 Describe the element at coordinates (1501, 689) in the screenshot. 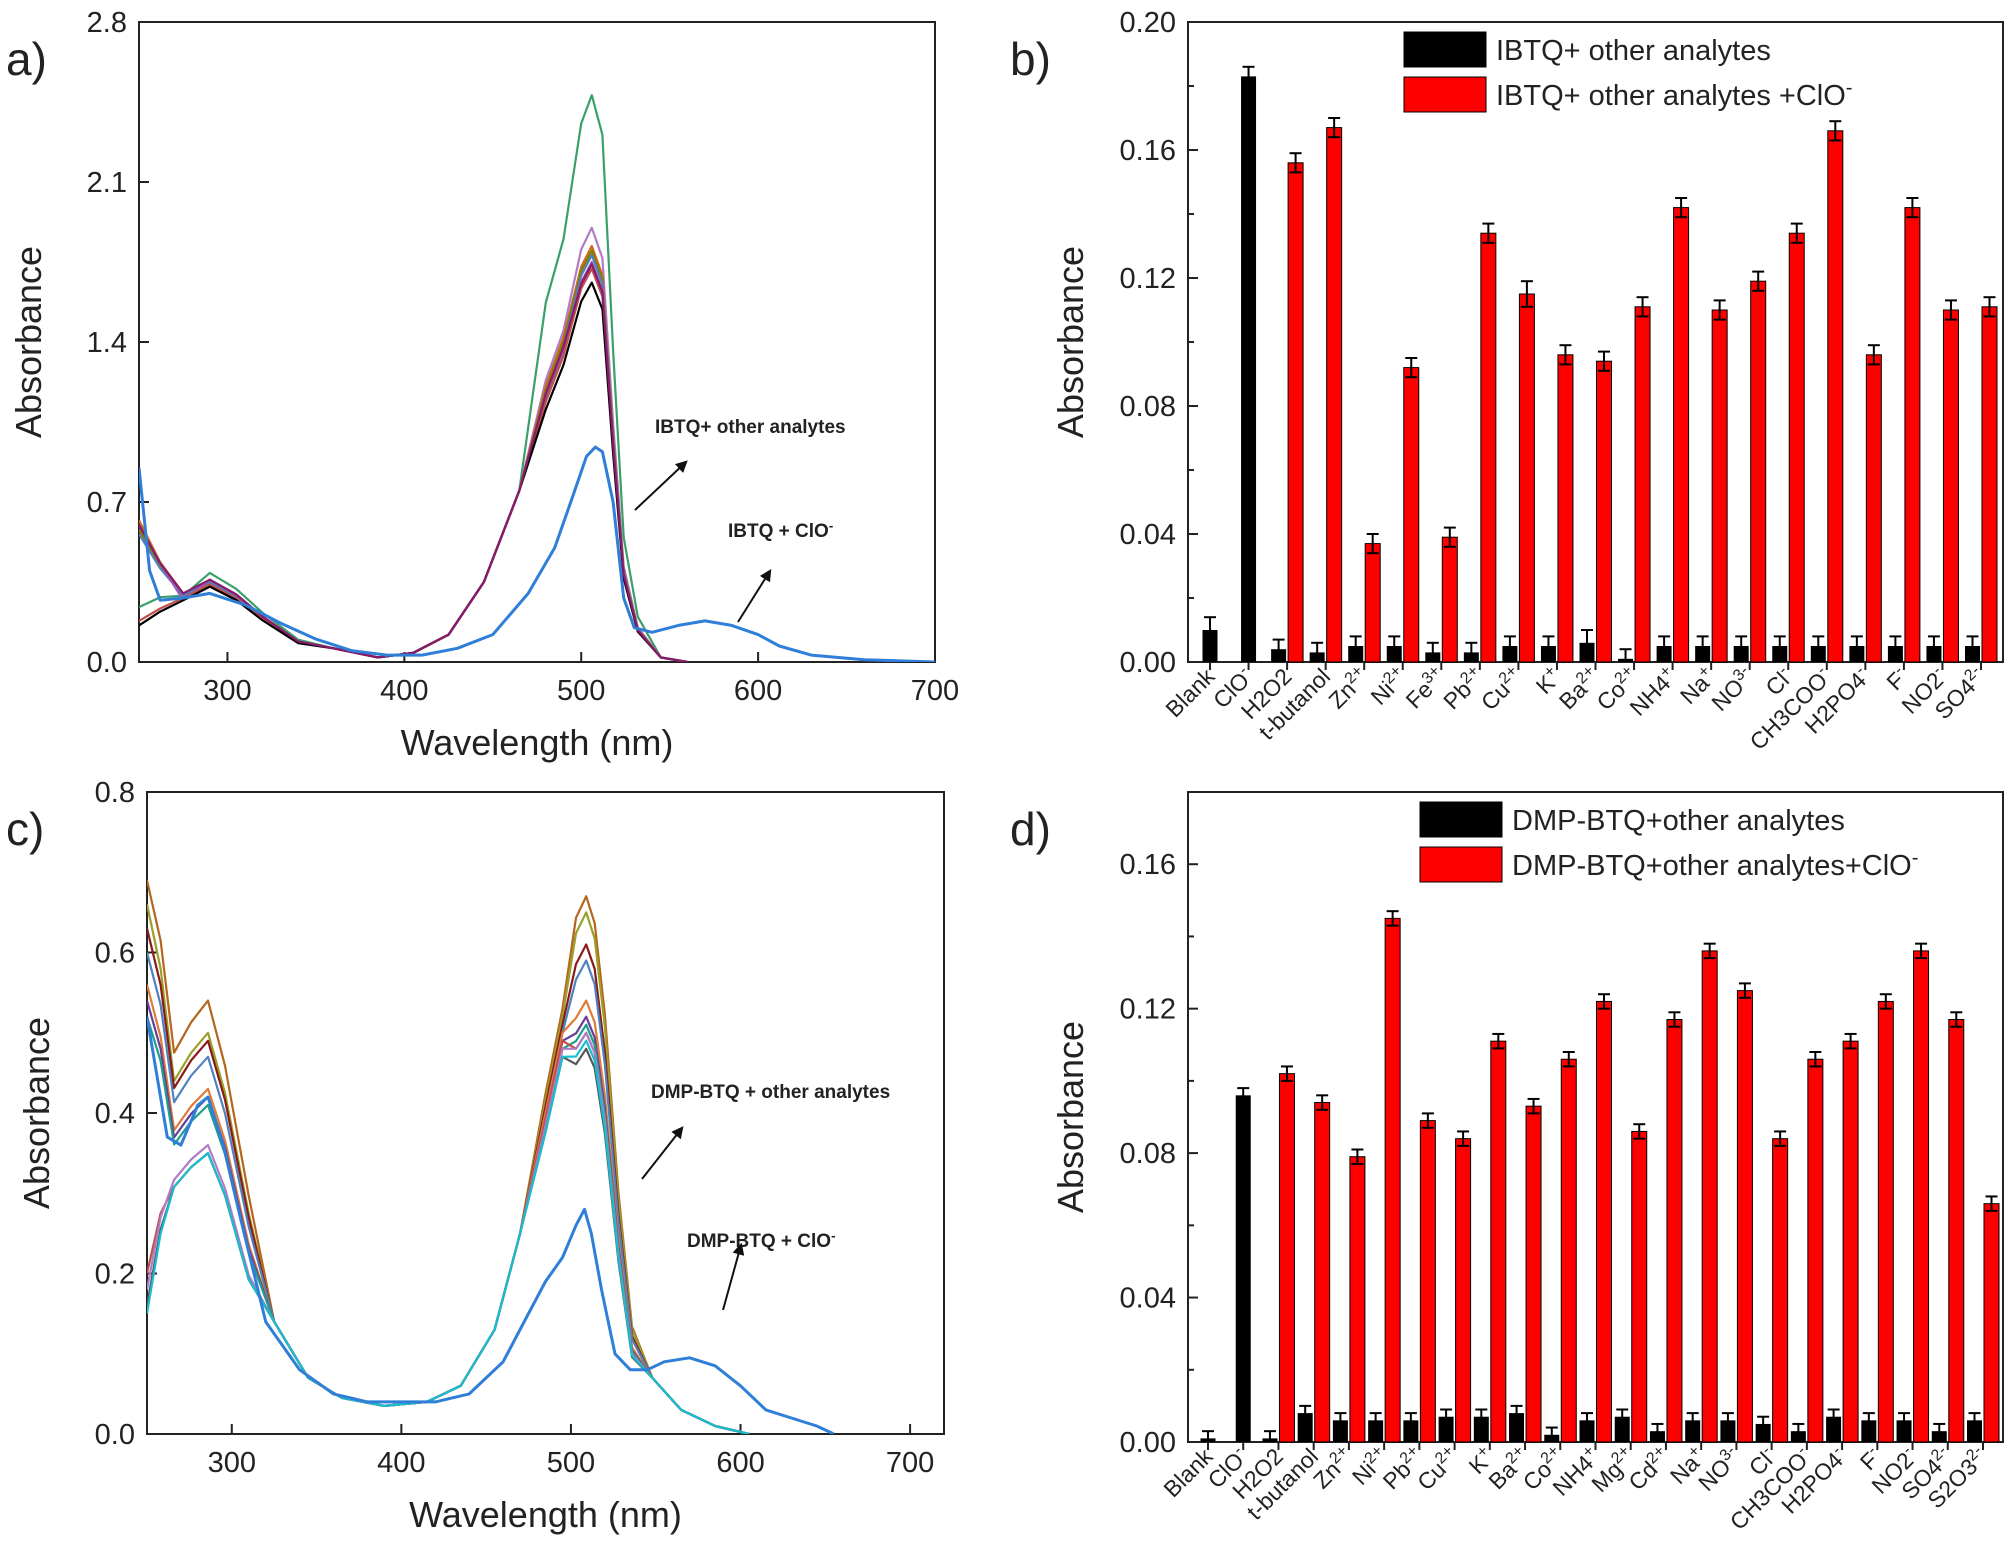

I see `x-category-label: Cu2+` at that location.